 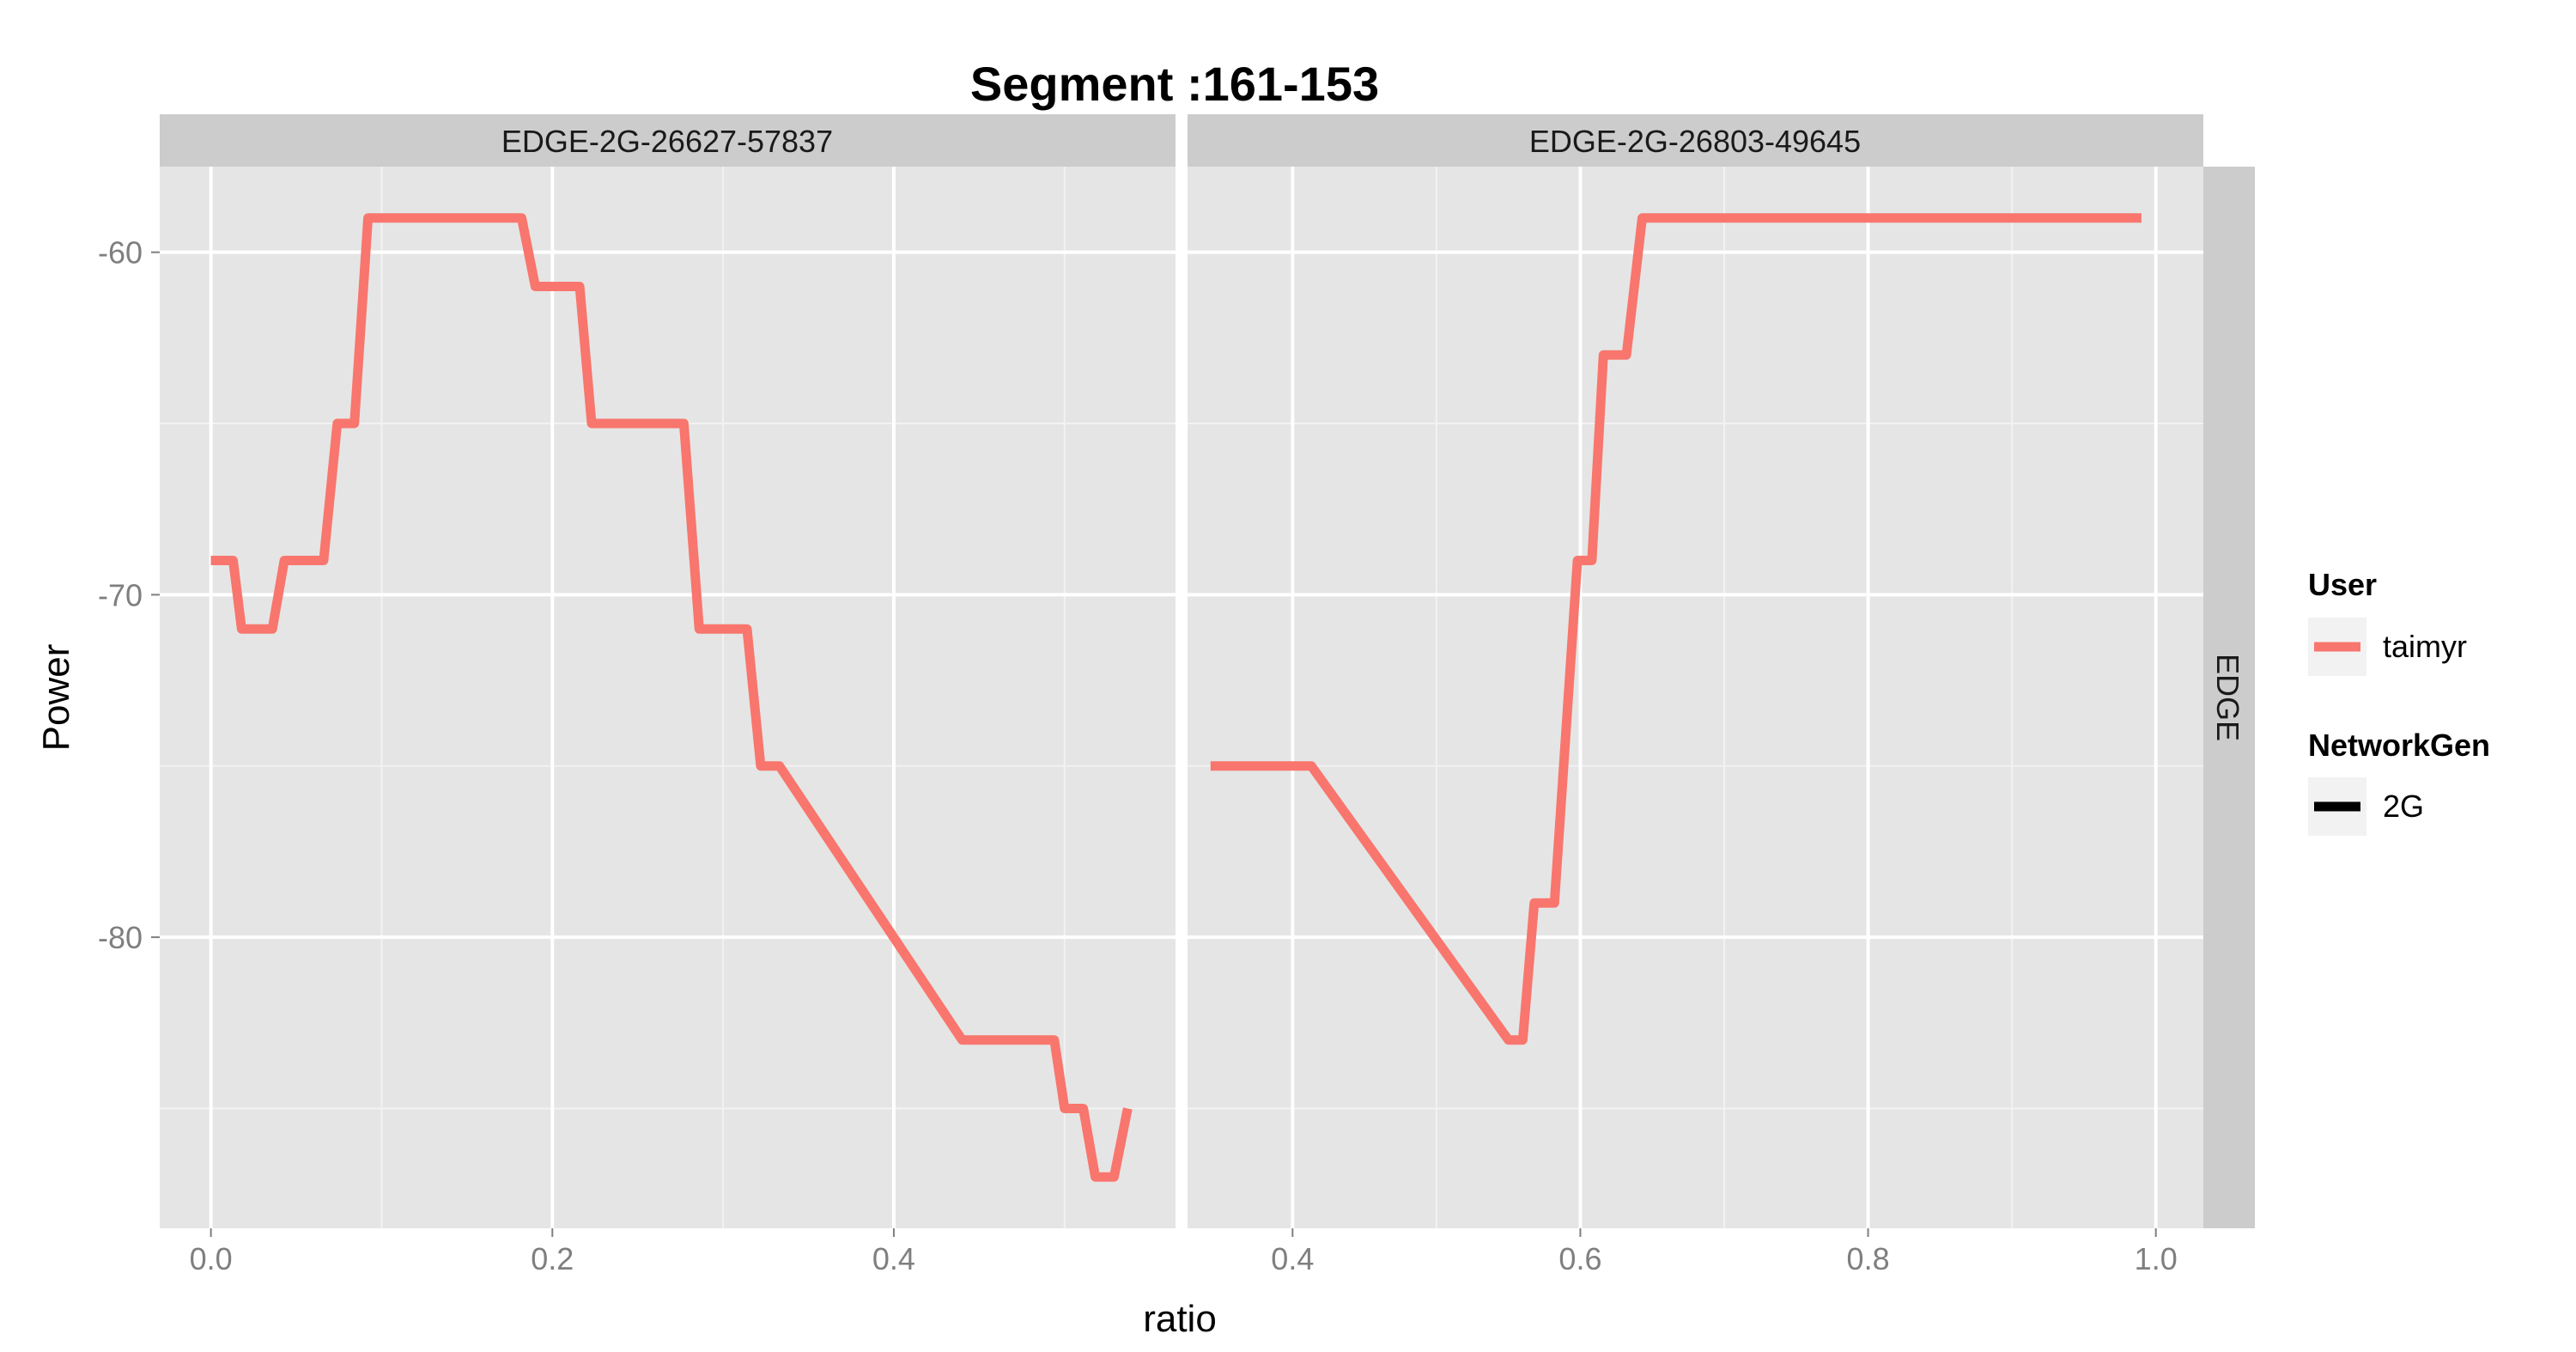 I want to click on x-axis-title: ratio, so click(x=1180, y=1319).